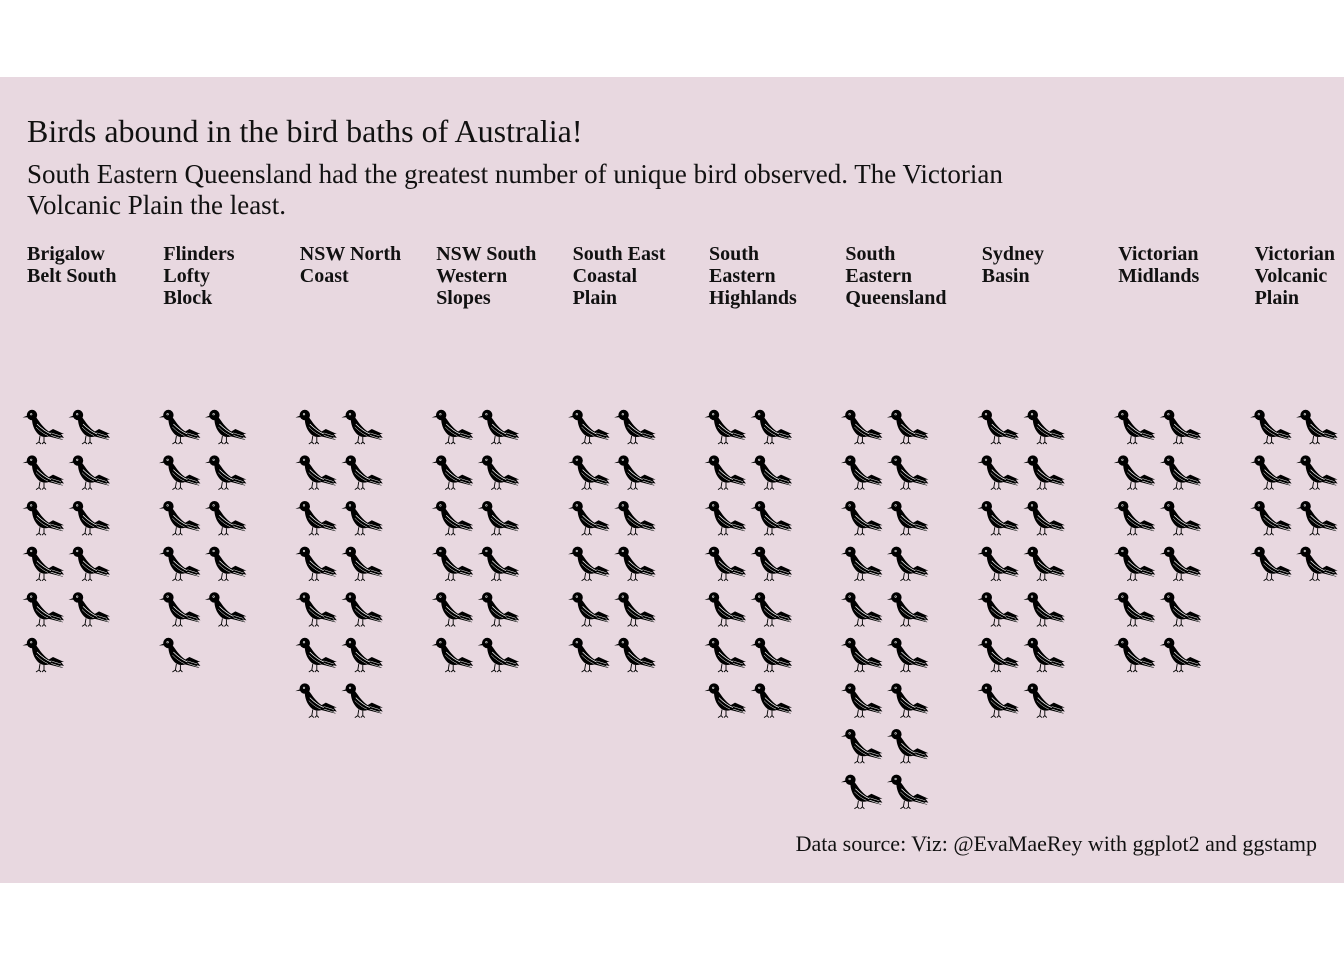 This screenshot has width=1344, height=960. I want to click on facet-label-line: Coastal, so click(605, 276).